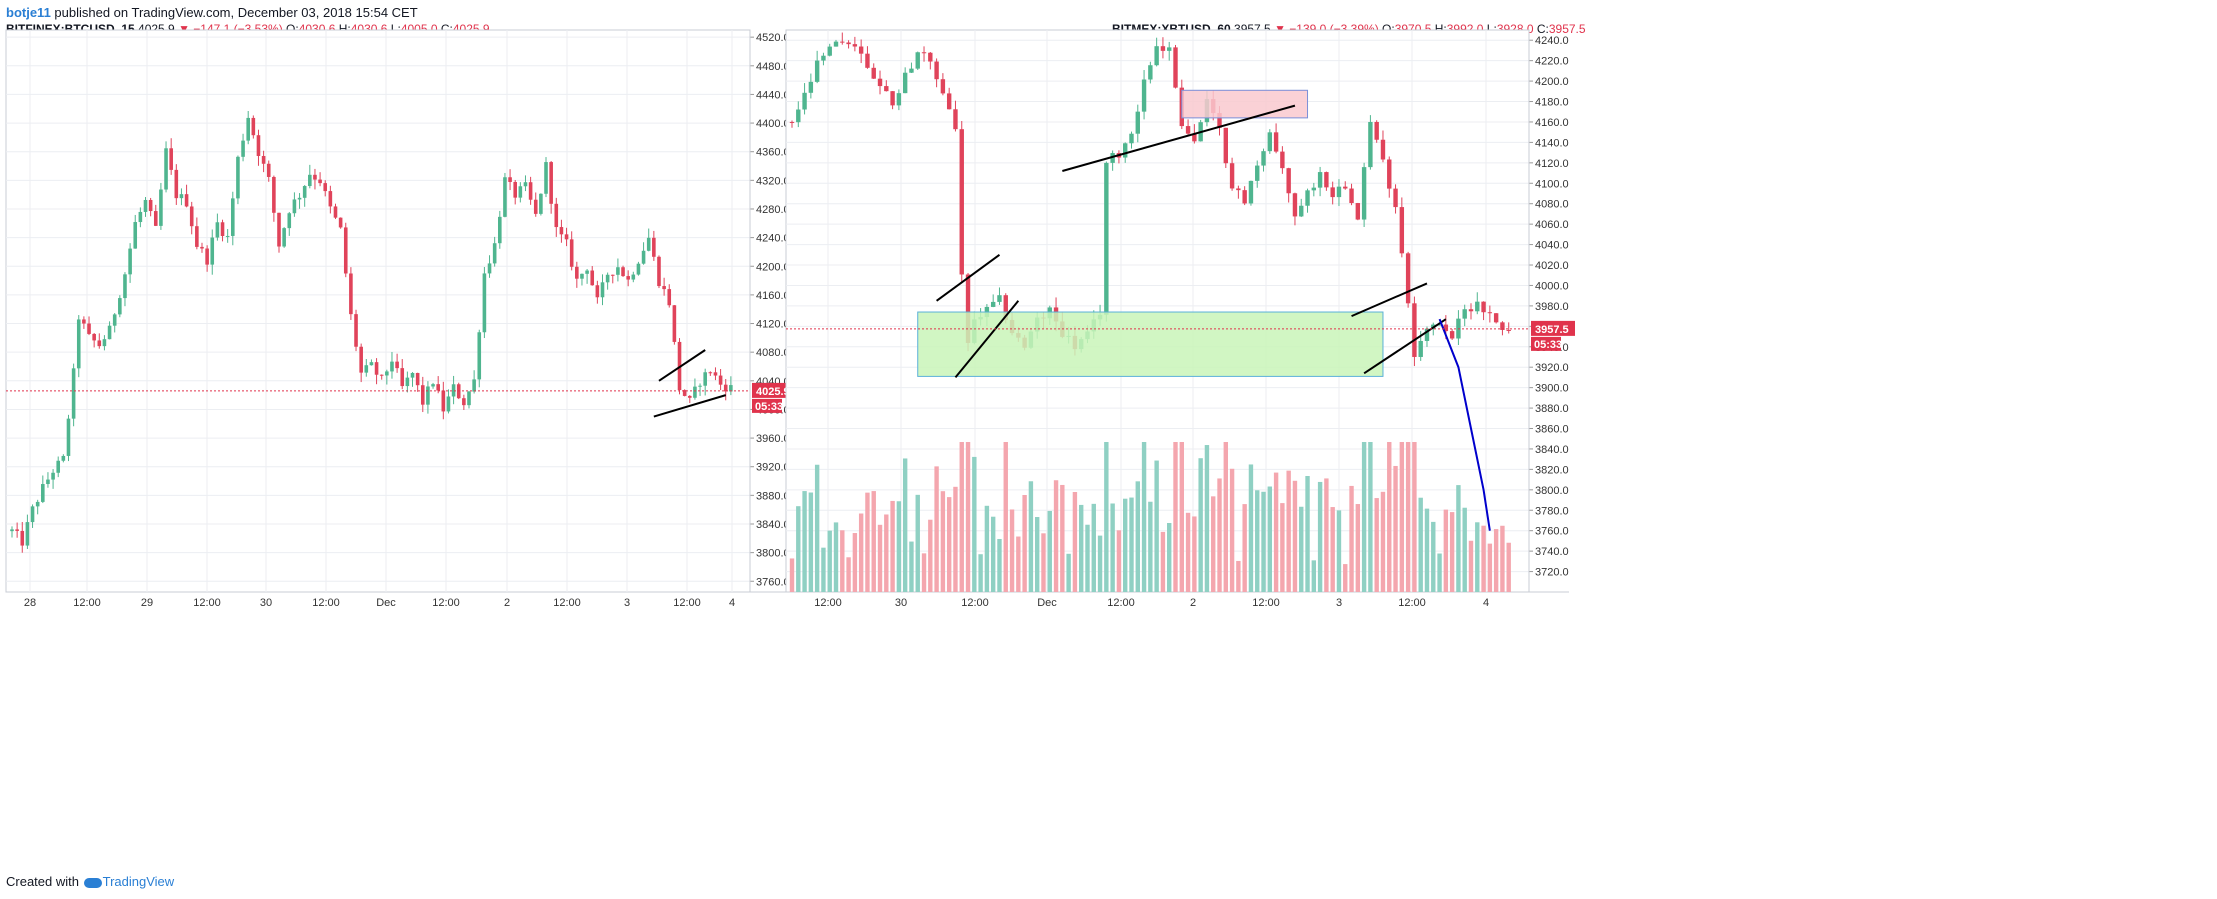 Image resolution: width=2217 pixels, height=899 pixels. I want to click on y-tick-label: 4140.0, so click(1552, 143).